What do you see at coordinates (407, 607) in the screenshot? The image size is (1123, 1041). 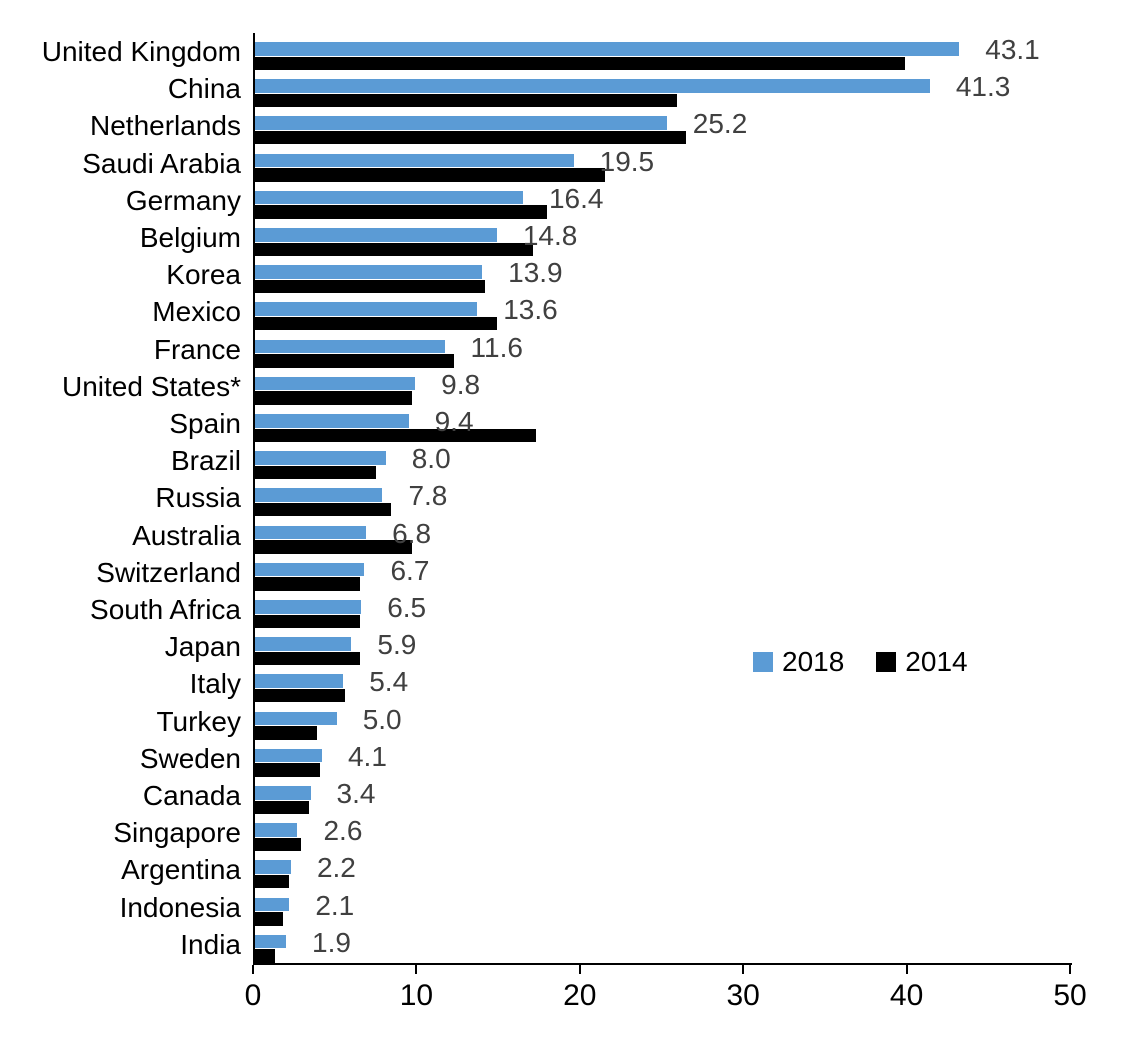 I see `value-label: 6.5` at bounding box center [407, 607].